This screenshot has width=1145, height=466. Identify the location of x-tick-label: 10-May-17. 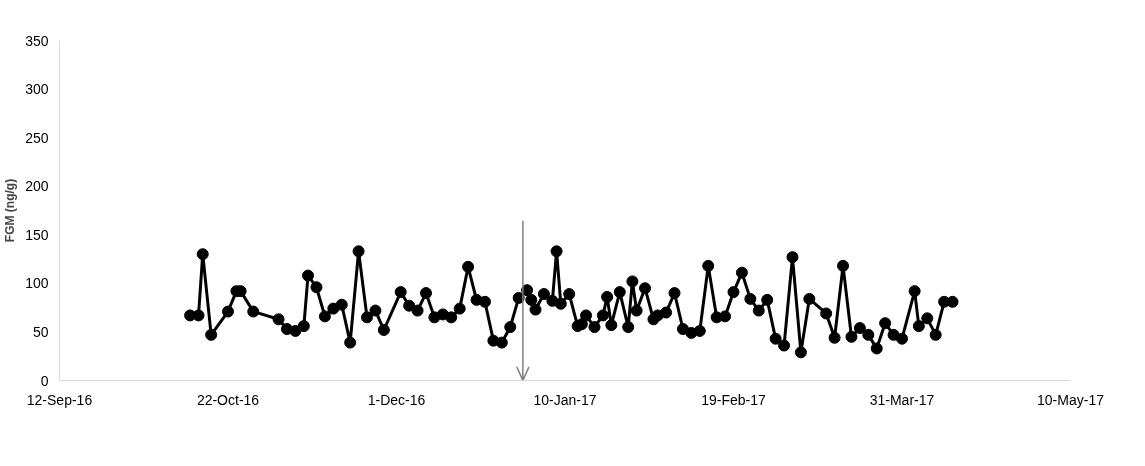
(1071, 399).